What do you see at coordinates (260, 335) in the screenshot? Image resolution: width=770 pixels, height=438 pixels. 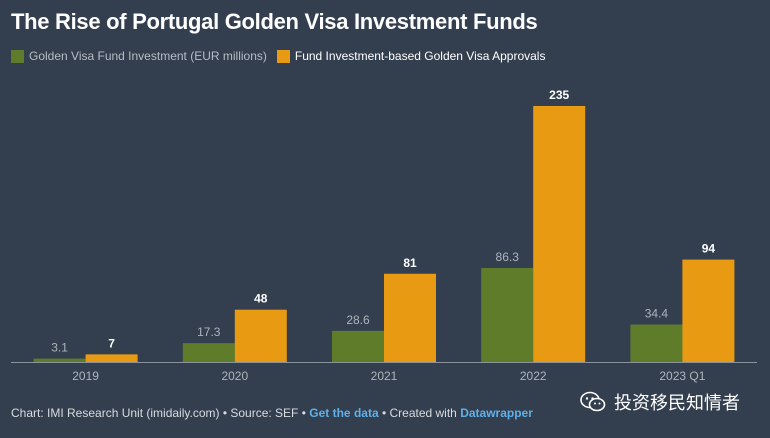 I see `bar-approvals-2020` at bounding box center [260, 335].